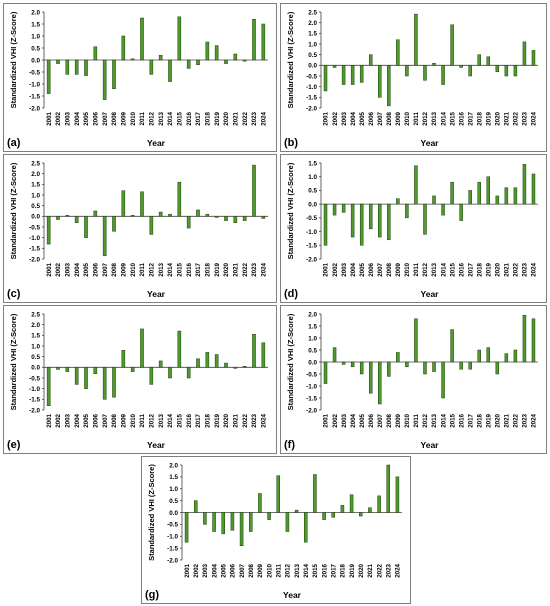  Describe the element at coordinates (188, 222) in the screenshot. I see `bar-2016` at that location.